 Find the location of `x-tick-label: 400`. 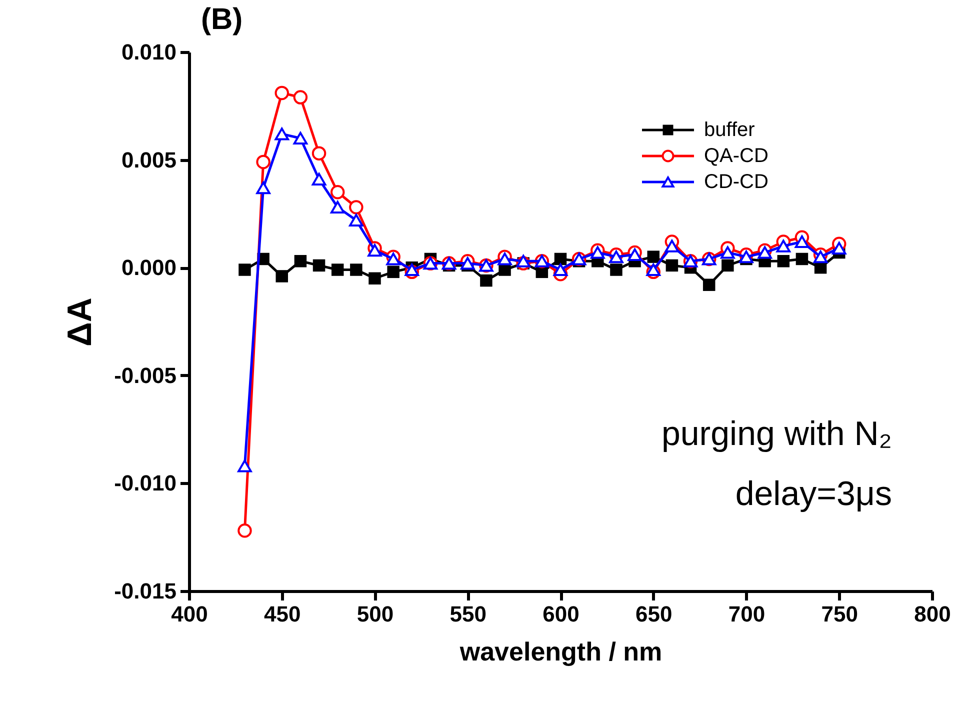

x-tick-label: 400 is located at coordinates (189, 614).